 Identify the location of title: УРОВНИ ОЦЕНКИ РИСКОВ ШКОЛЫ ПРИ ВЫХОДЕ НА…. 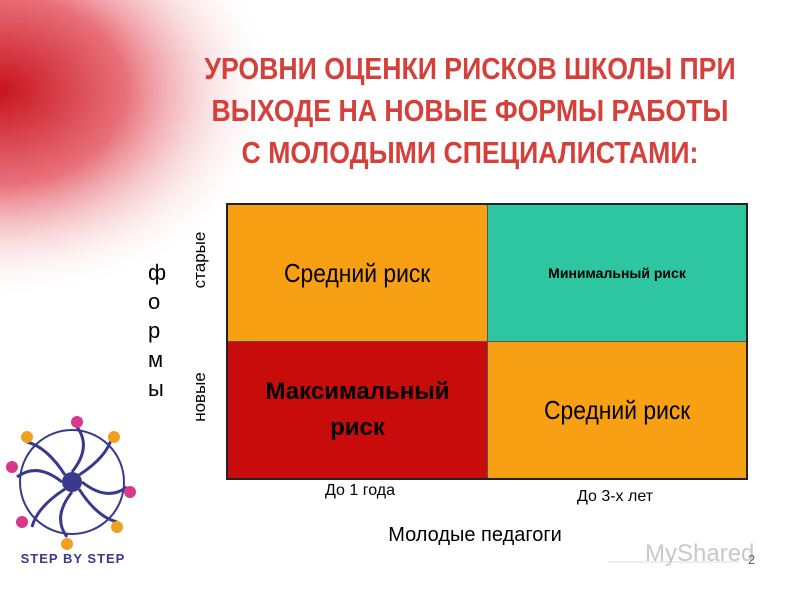
(470, 111).